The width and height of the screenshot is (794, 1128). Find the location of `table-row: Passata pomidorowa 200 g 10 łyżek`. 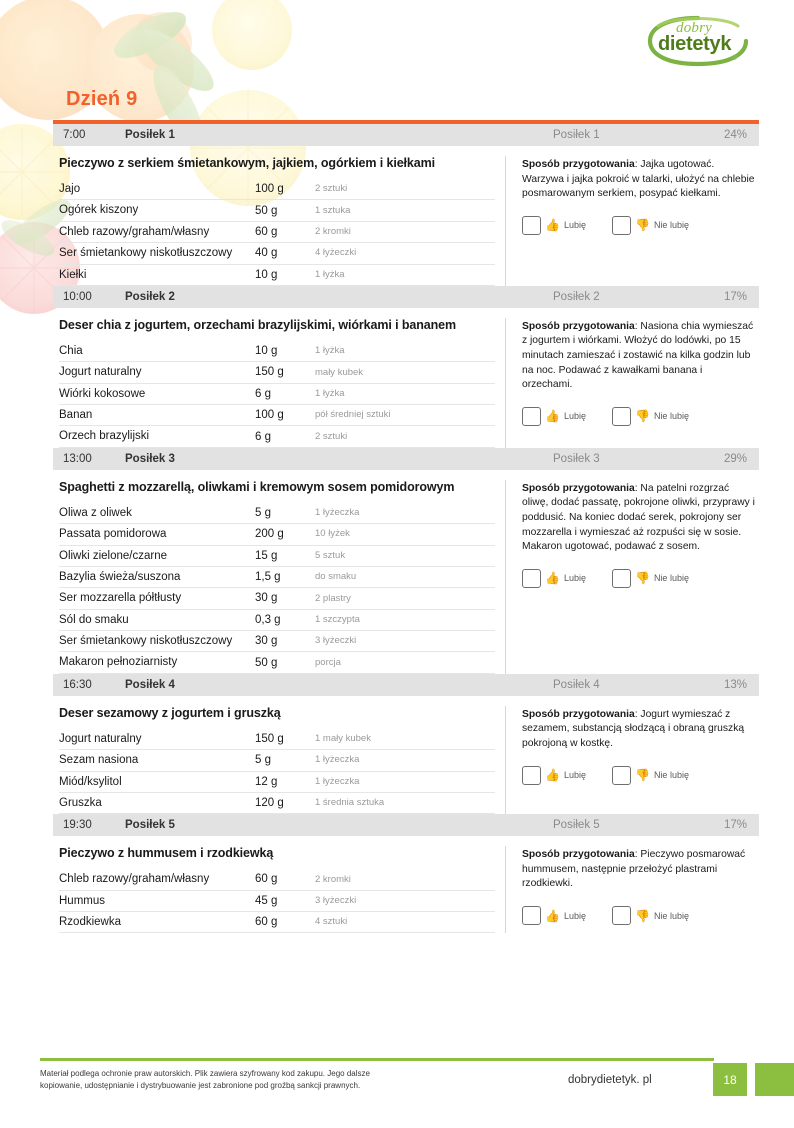

table-row: Passata pomidorowa 200 g 10 łyżek is located at coordinates (277, 534).